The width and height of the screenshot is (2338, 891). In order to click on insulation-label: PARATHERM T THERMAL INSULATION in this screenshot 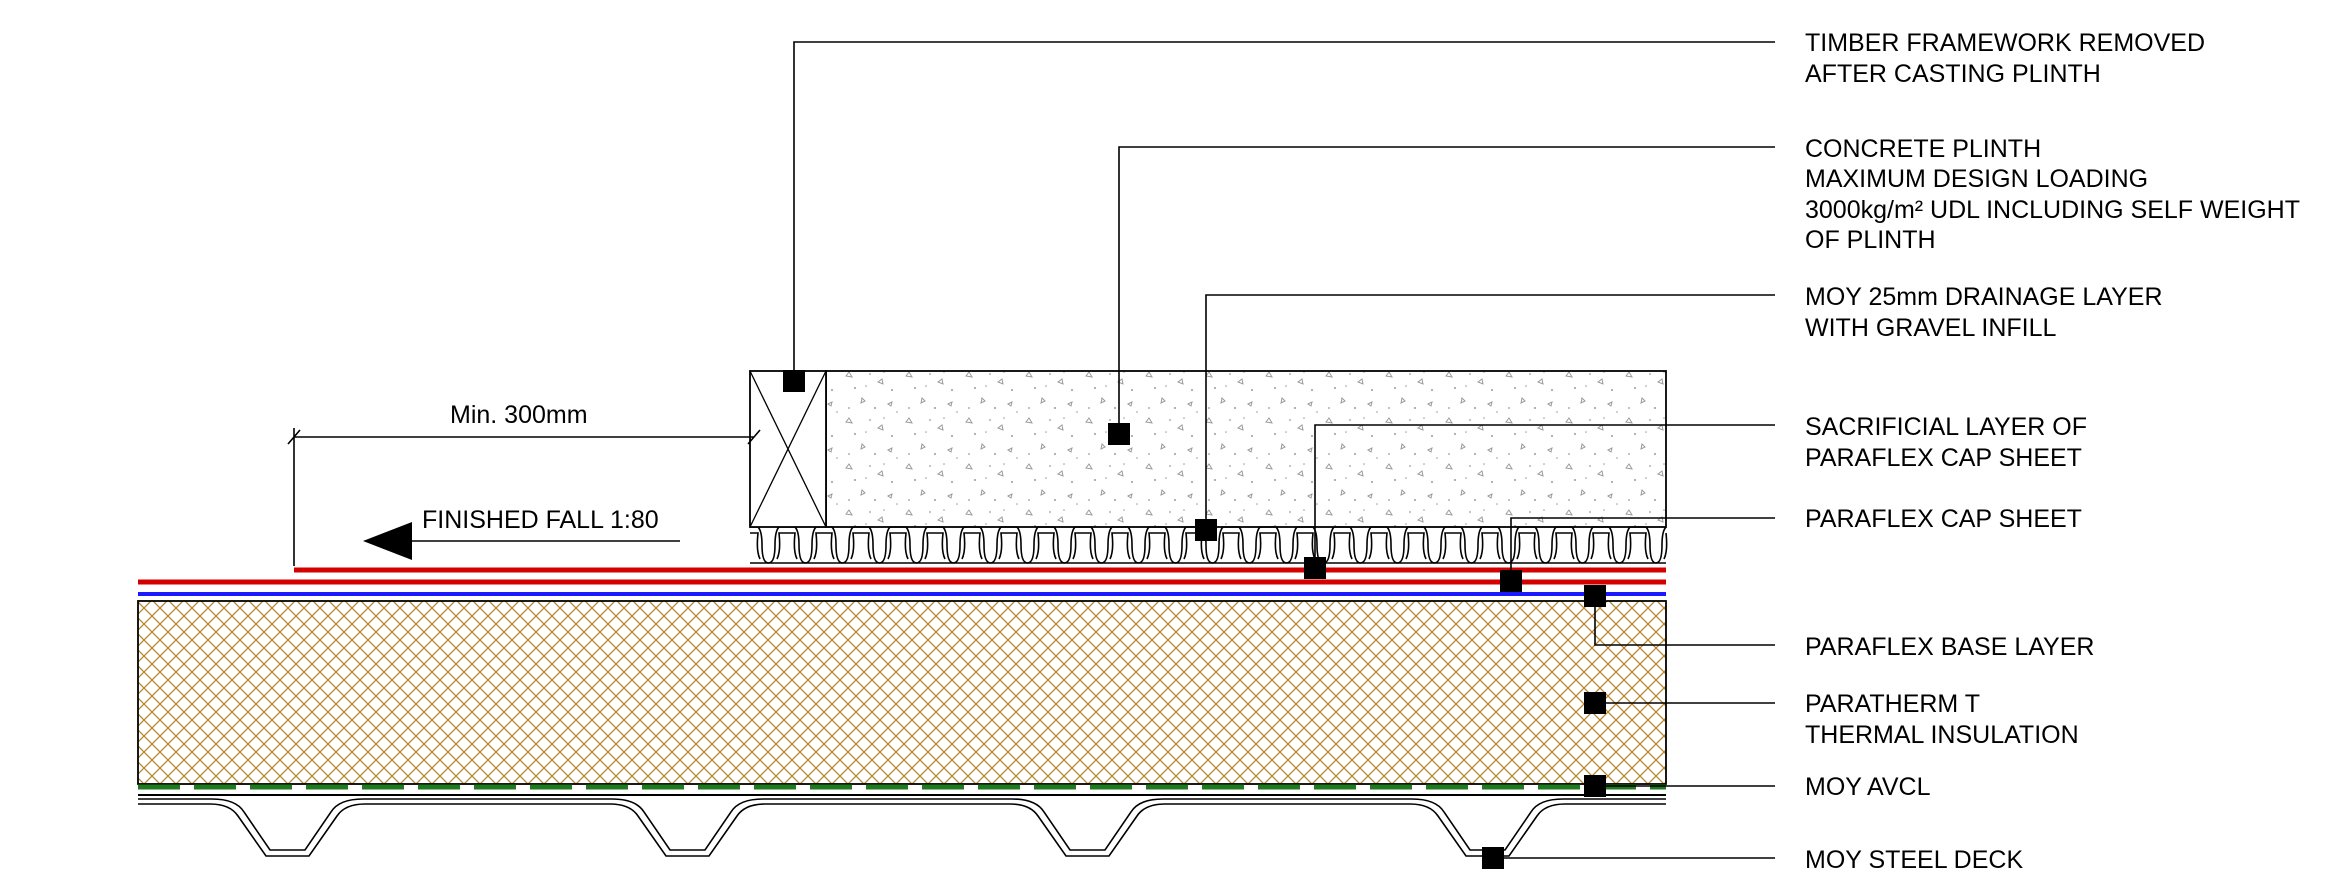, I will do `click(1942, 719)`.